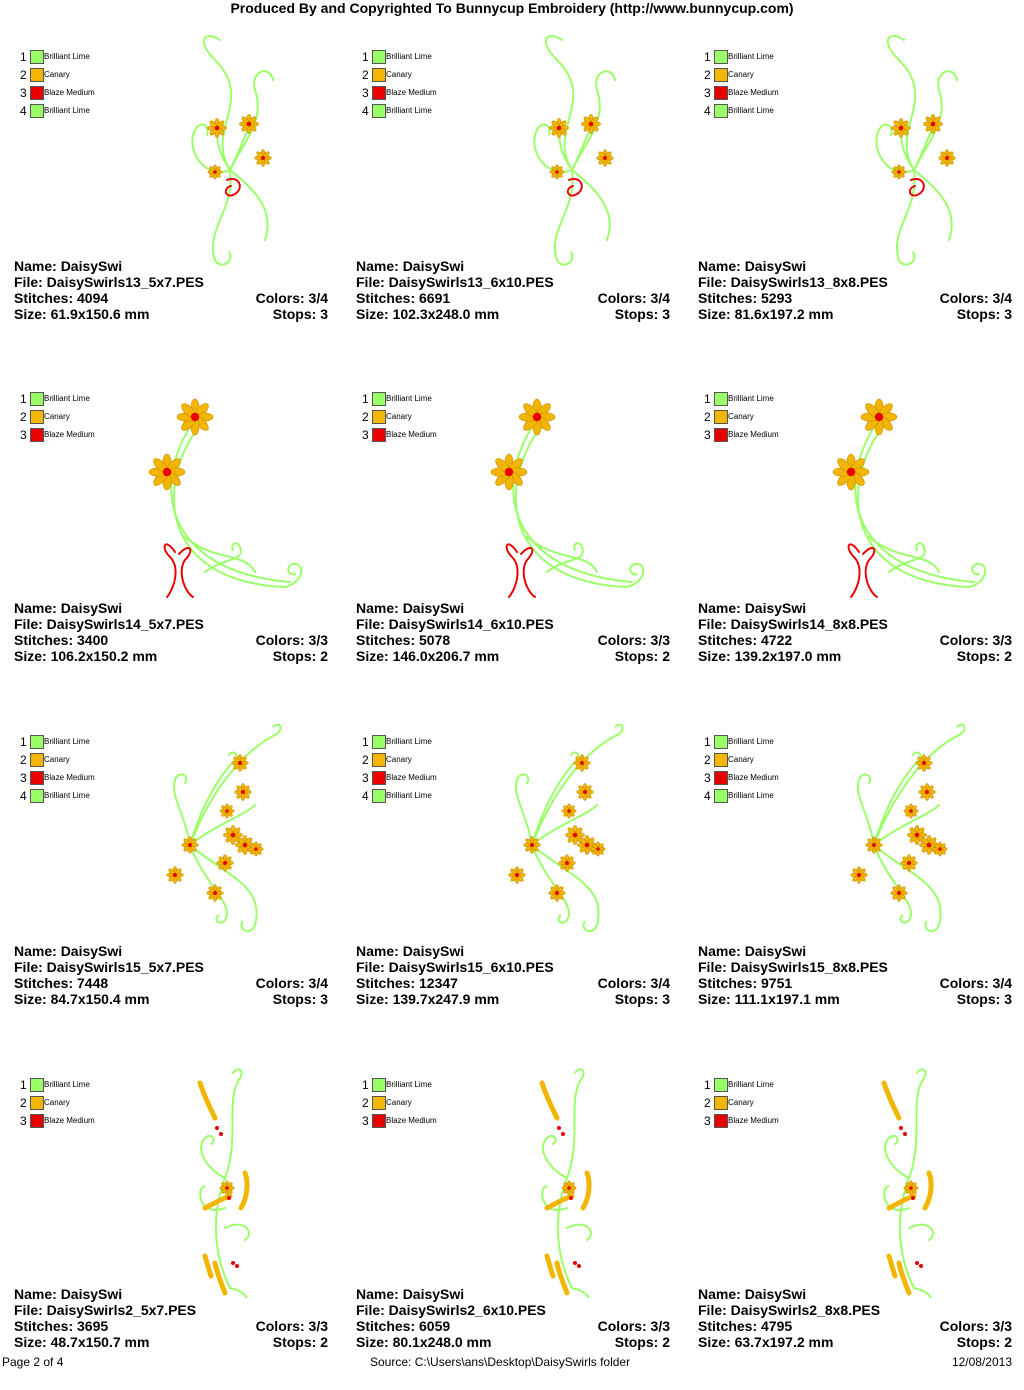 The height and width of the screenshot is (1390, 1024). What do you see at coordinates (446, 656) in the screenshot?
I see `design-size: 146.0x206.7 mm` at bounding box center [446, 656].